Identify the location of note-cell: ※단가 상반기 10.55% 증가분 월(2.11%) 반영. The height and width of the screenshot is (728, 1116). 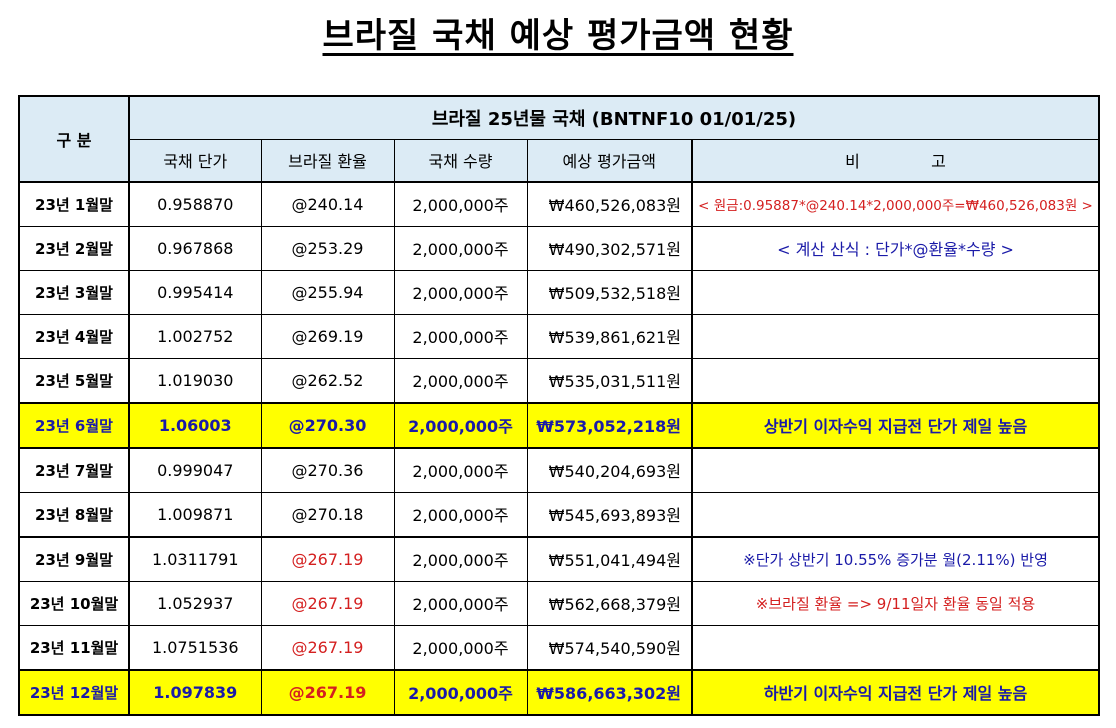
(896, 558).